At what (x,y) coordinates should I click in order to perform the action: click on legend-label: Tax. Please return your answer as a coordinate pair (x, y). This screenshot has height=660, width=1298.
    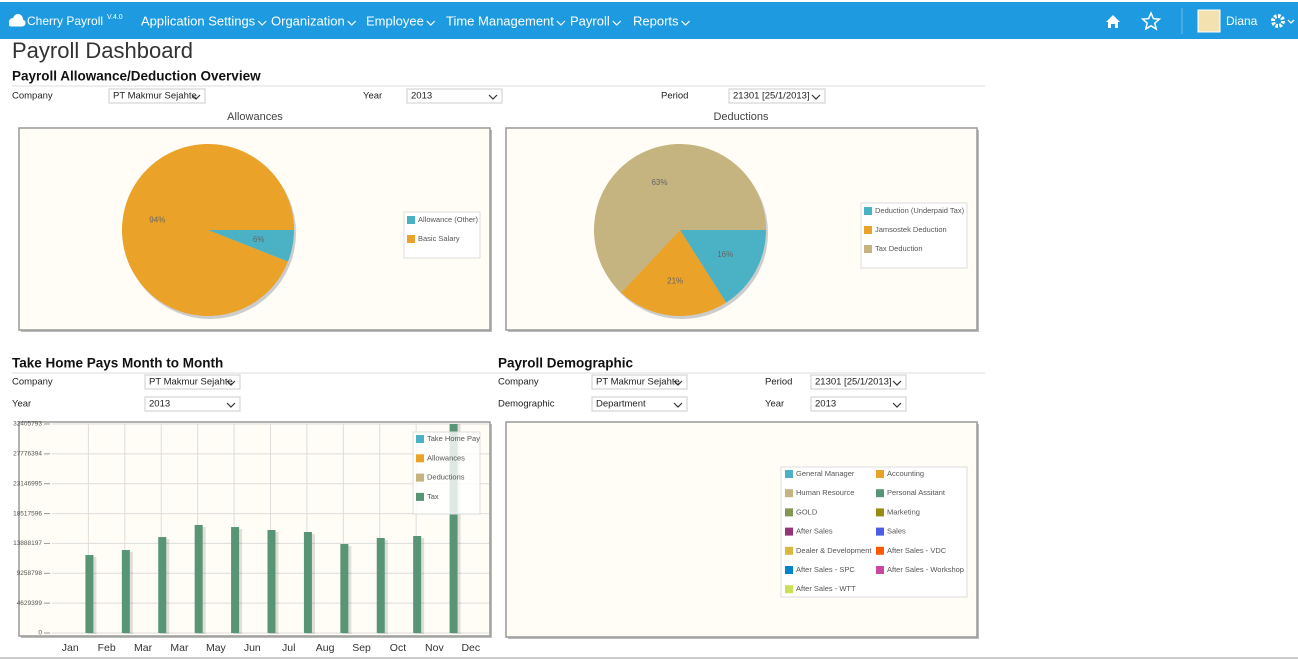
    Looking at the image, I should click on (433, 496).